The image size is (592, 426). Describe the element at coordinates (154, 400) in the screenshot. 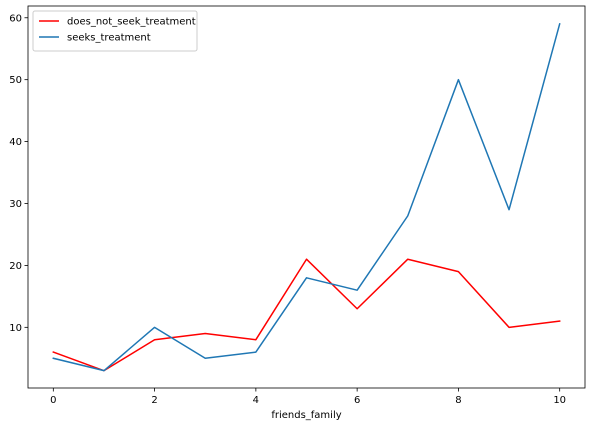

I see `x-tick-label: 2` at that location.